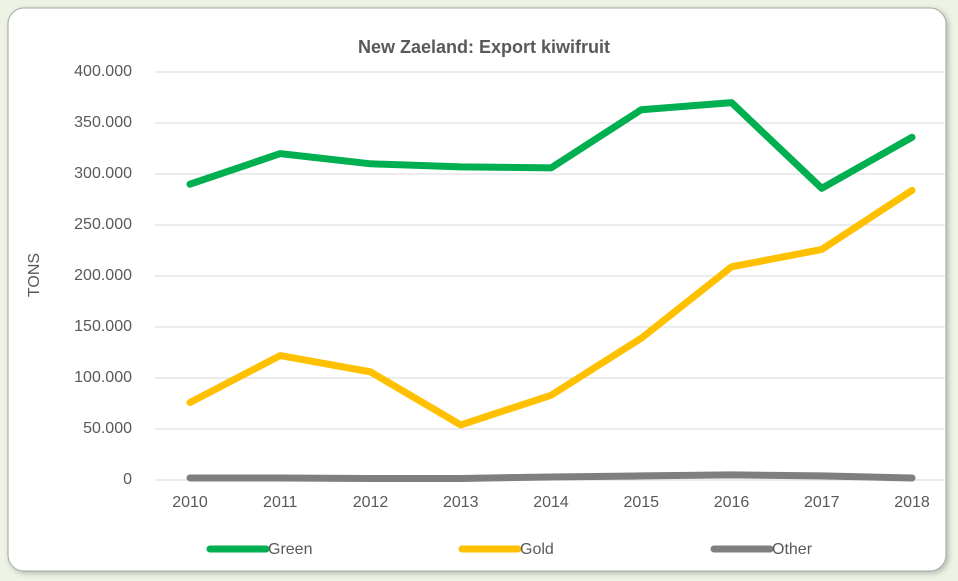 Image resolution: width=958 pixels, height=581 pixels. Describe the element at coordinates (107, 428) in the screenshot. I see `y-tick-label: 50.000` at that location.